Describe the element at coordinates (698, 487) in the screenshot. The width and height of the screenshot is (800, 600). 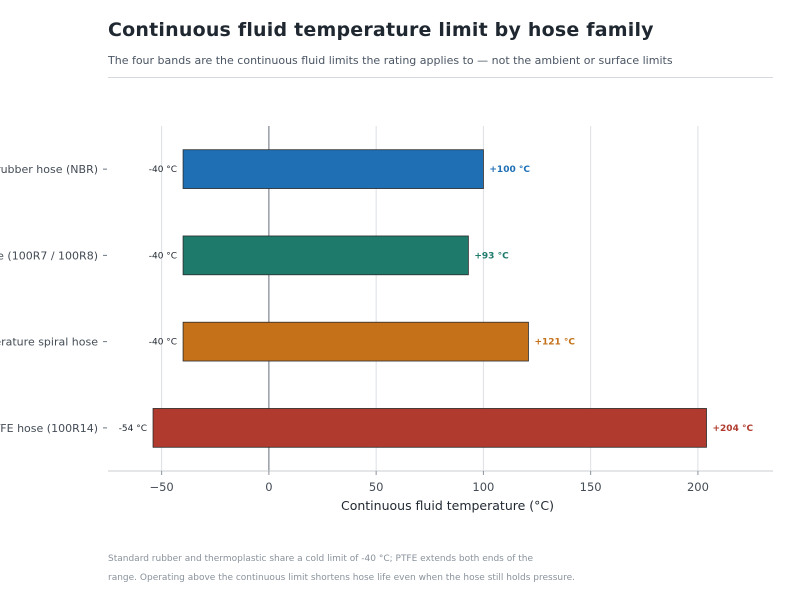
I see `x-tick-label-5: 200` at that location.